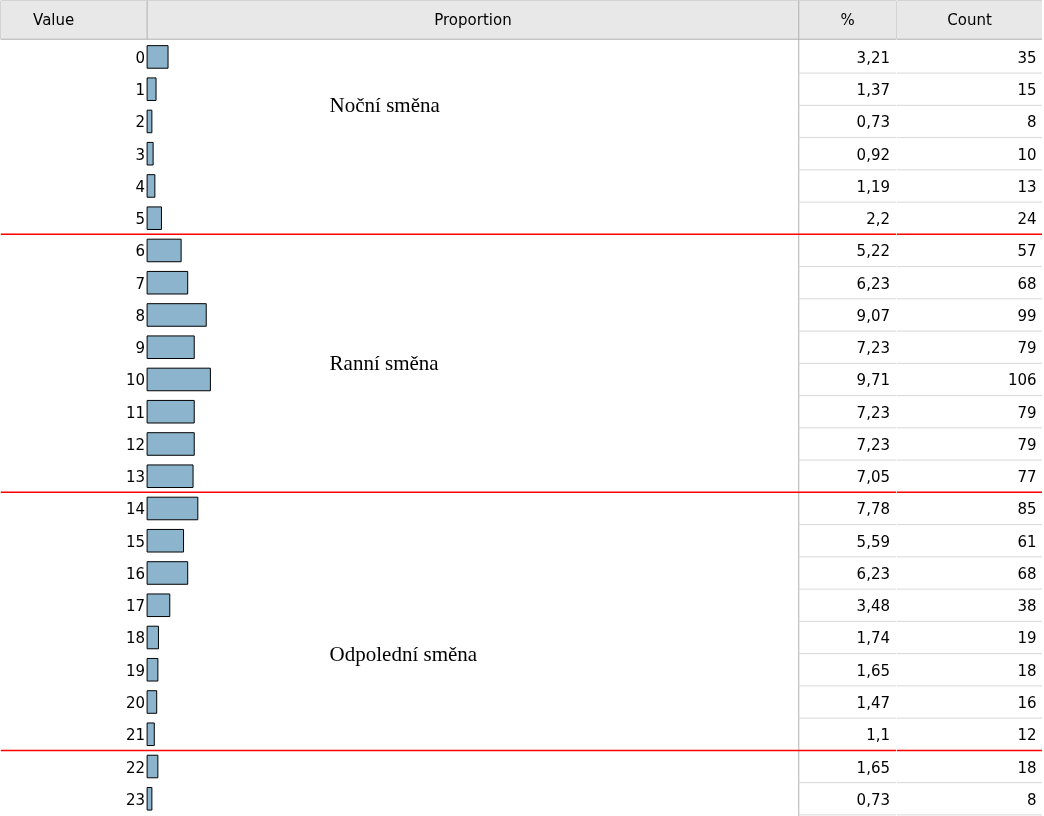  I want to click on y-tick-label: 14, so click(136, 509).